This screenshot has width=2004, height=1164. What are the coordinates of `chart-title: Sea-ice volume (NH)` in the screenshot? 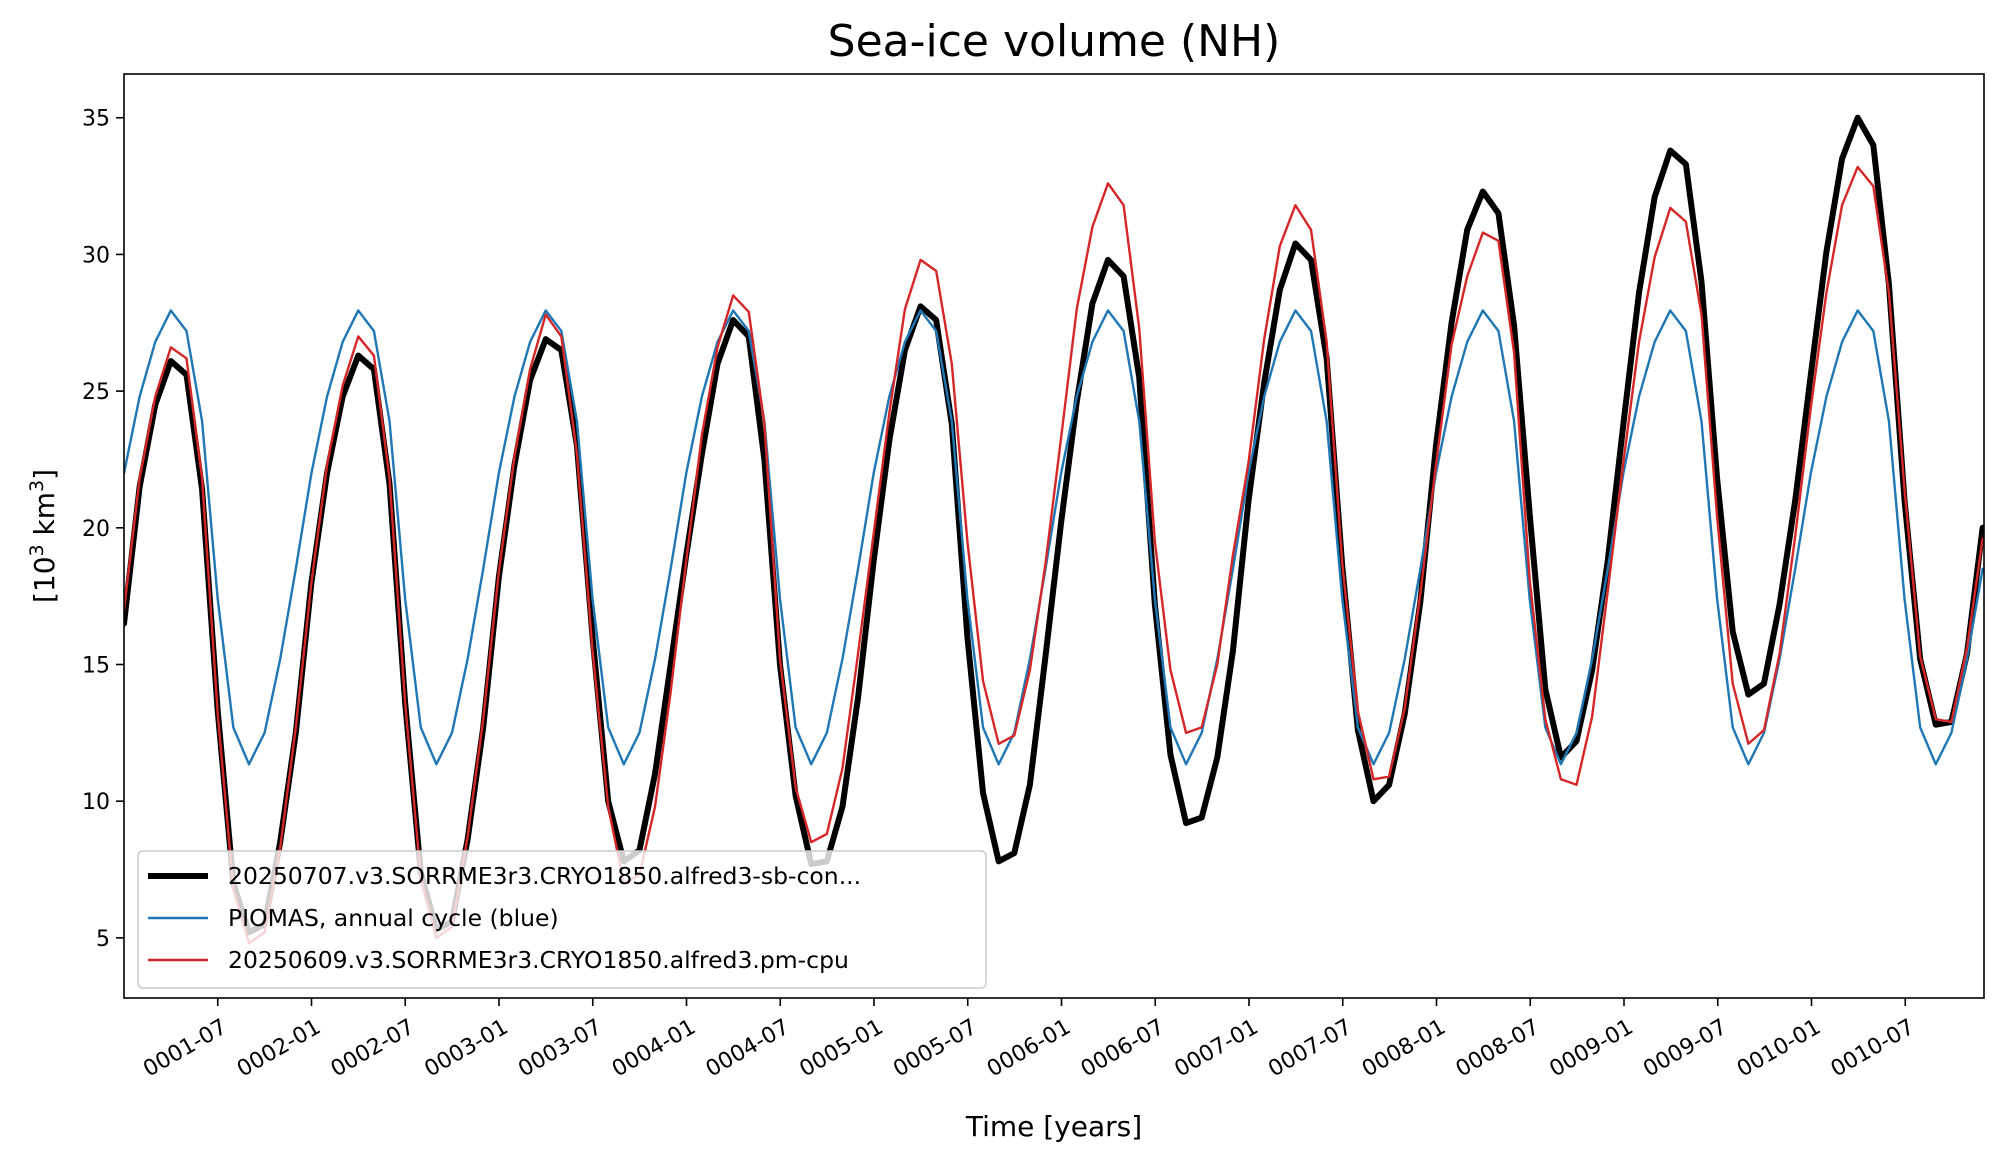 It's located at (1054, 41).